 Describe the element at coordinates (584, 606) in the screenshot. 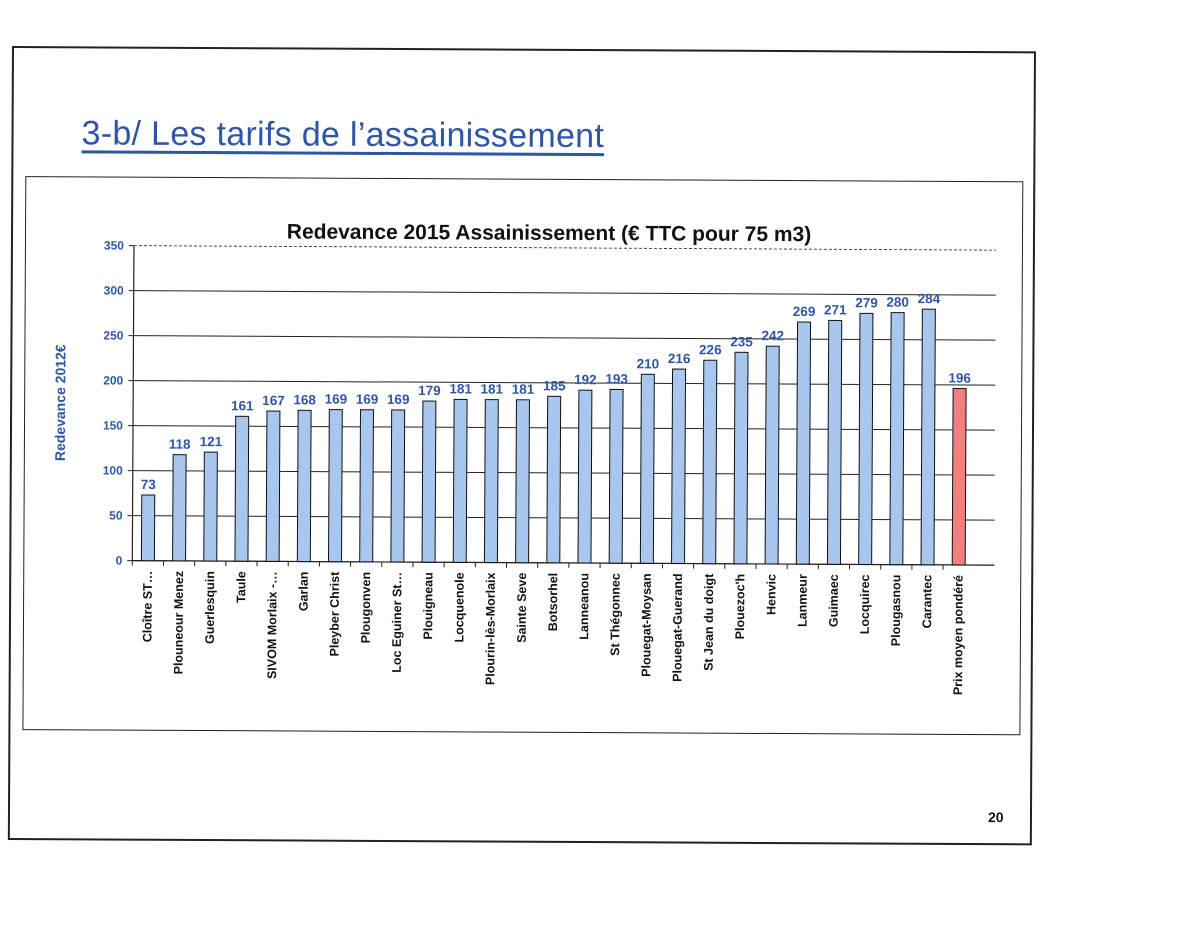

I see `category-label: Lanneanou` at that location.